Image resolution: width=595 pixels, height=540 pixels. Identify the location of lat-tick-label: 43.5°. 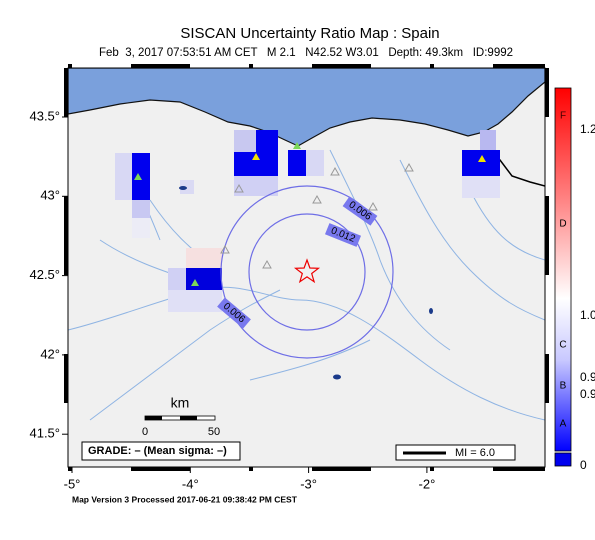
(44, 115).